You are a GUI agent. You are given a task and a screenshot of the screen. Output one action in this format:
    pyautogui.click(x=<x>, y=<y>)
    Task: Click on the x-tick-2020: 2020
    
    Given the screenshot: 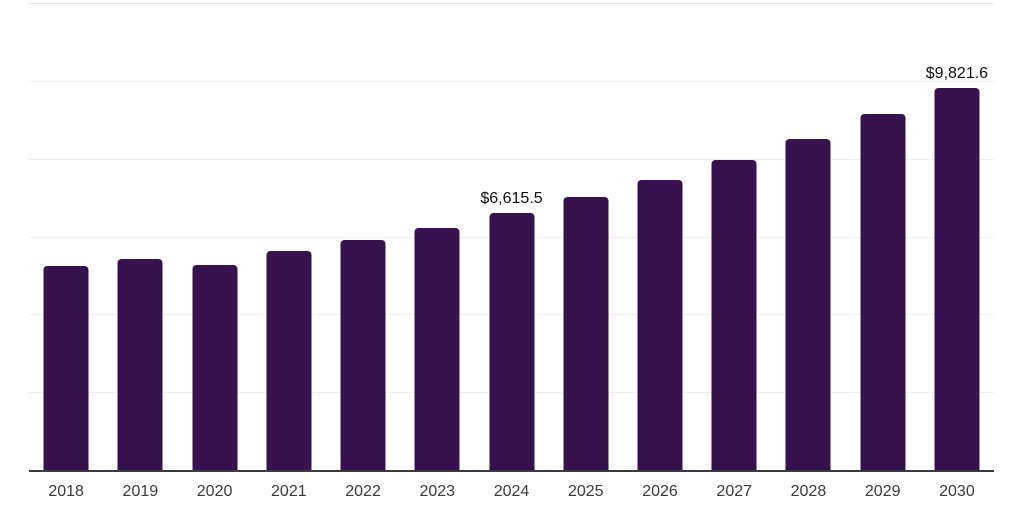 What is the action you would take?
    pyautogui.click(x=214, y=491)
    